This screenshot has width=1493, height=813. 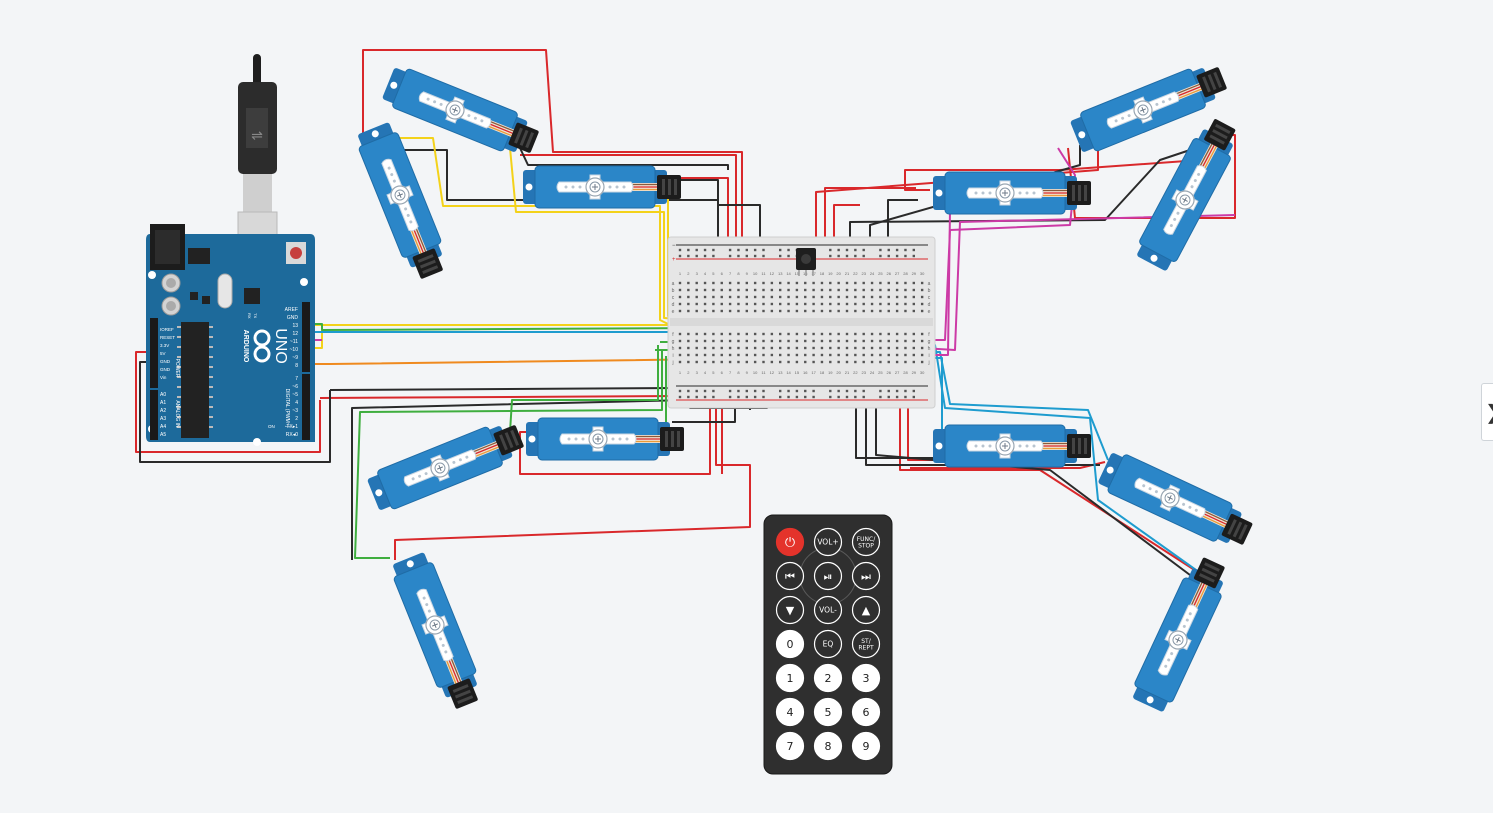 I want to click on digit-7-button: 7, so click(x=790, y=746).